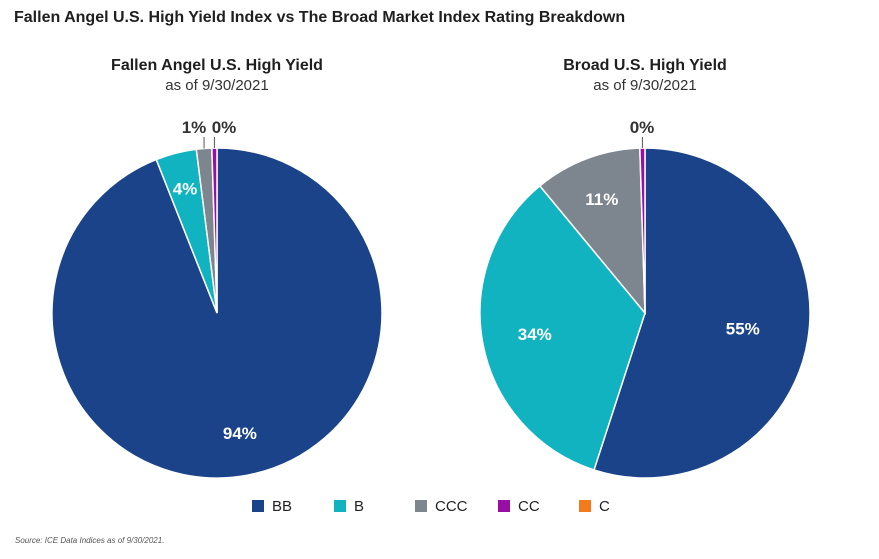 The image size is (879, 559). What do you see at coordinates (421, 506) in the screenshot?
I see `legend-swatch-ccc` at bounding box center [421, 506].